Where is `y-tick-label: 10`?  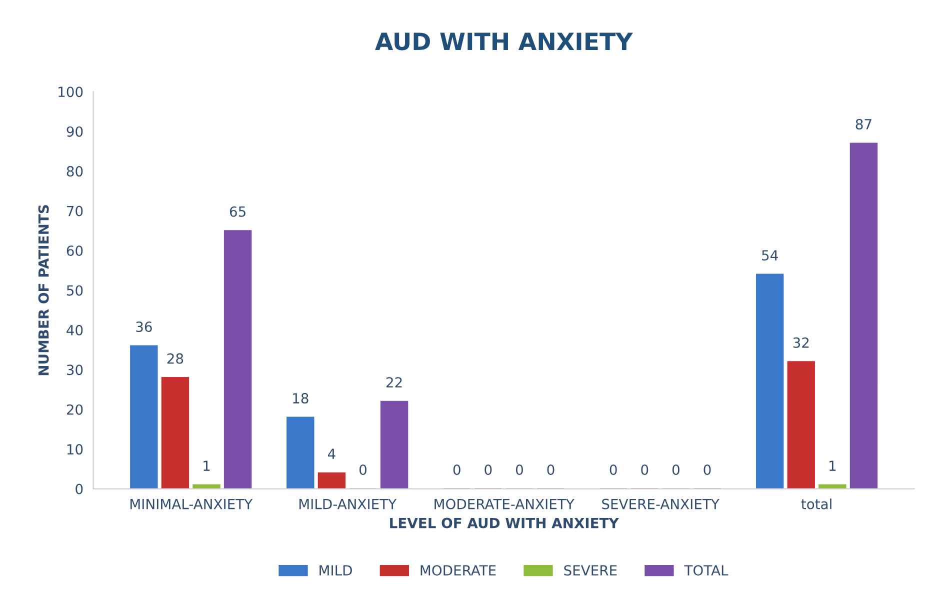 y-tick-label: 10 is located at coordinates (75, 449).